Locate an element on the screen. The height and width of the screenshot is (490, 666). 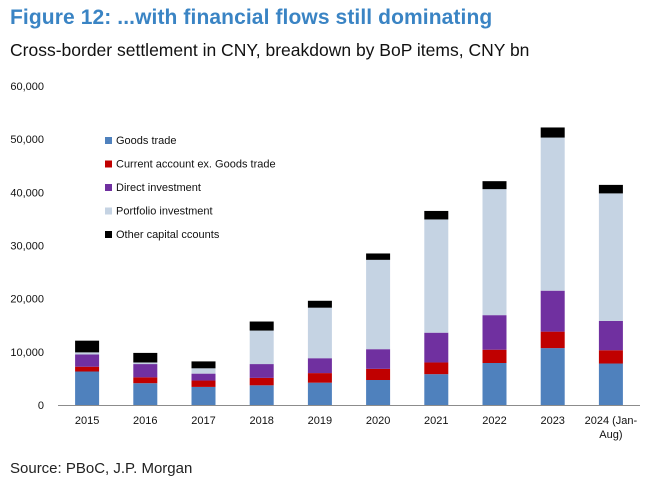
legend-label: Current account ex. Goods trade is located at coordinates (196, 165).